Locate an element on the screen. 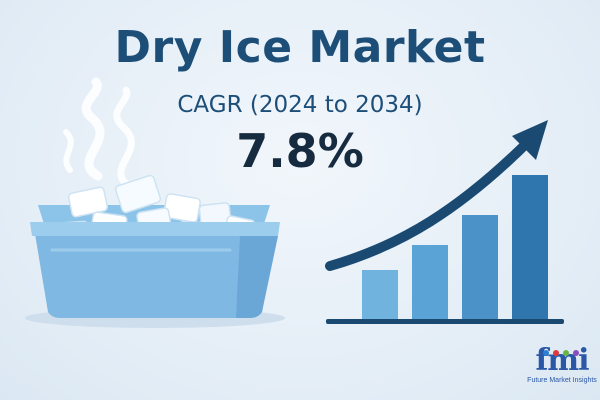  container-rim-front is located at coordinates (155, 229).